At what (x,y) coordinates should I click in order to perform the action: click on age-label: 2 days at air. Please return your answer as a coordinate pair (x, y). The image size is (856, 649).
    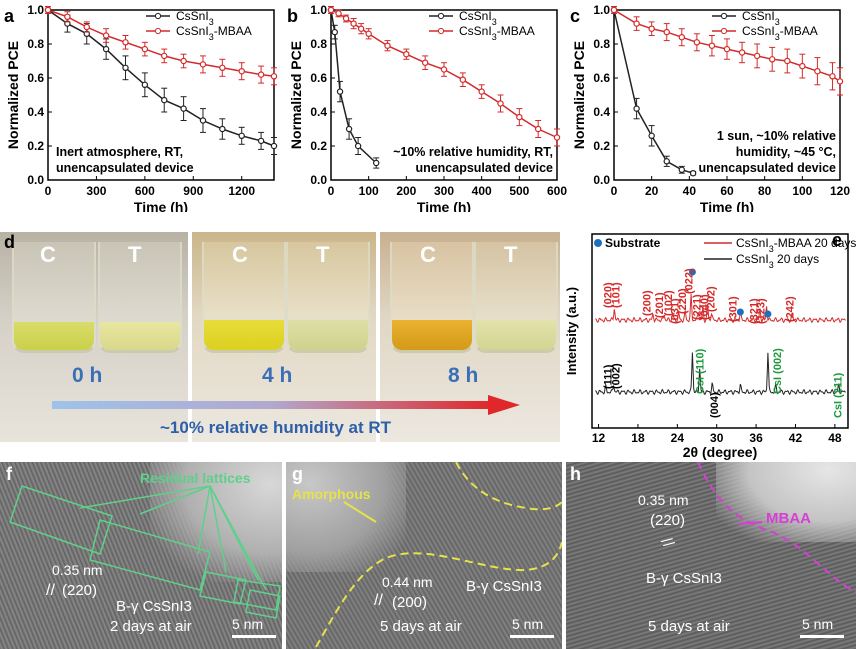
    Looking at the image, I should click on (151, 626).